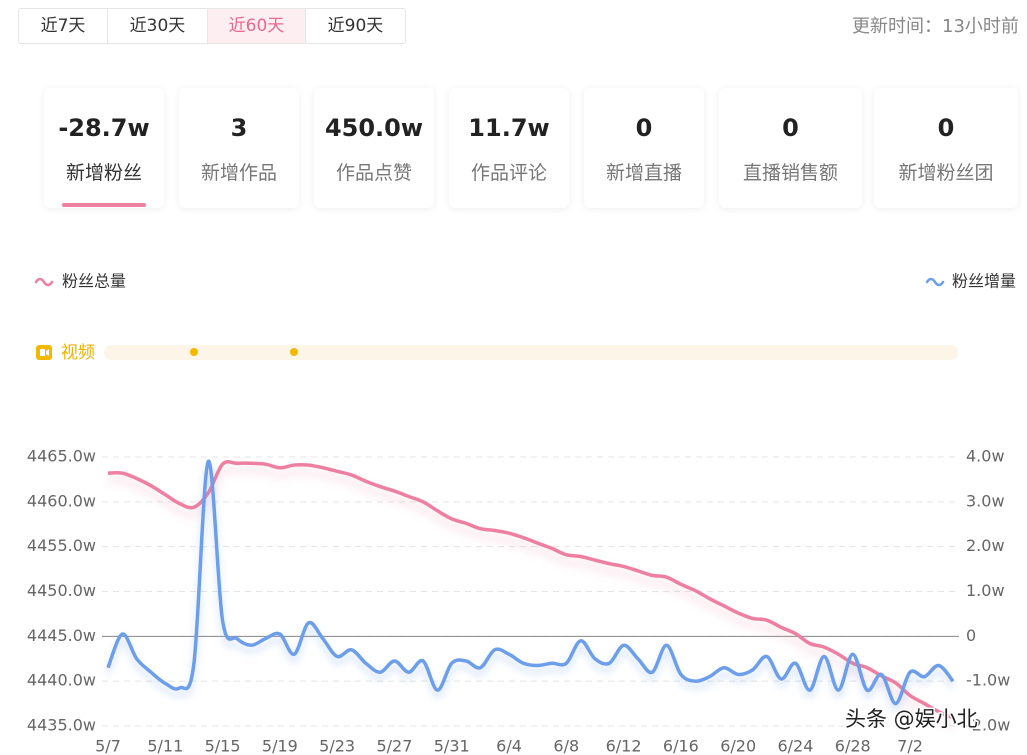 The height and width of the screenshot is (755, 1027). Describe the element at coordinates (374, 148) in the screenshot. I see `stat-card: 450.0w 作品点赞` at that location.